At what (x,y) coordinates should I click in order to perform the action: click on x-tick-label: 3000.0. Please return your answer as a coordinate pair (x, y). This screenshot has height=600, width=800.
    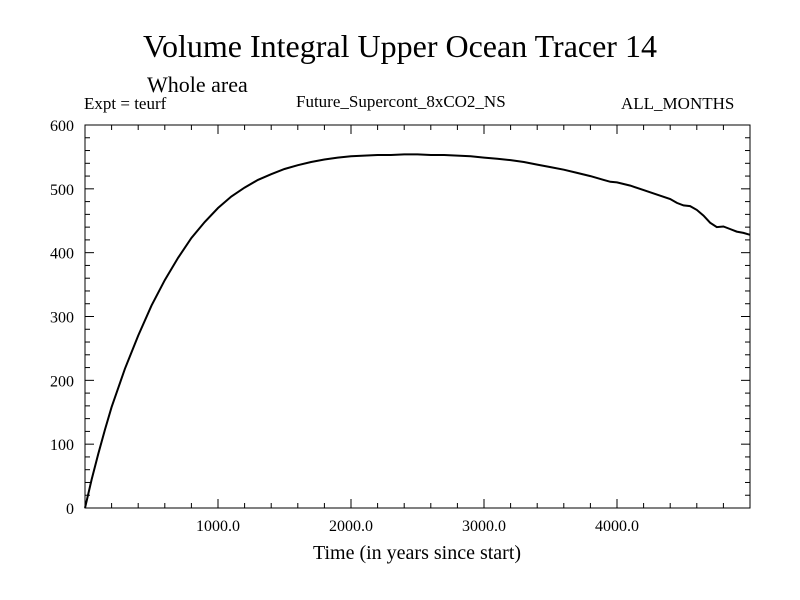
    Looking at the image, I should click on (484, 526).